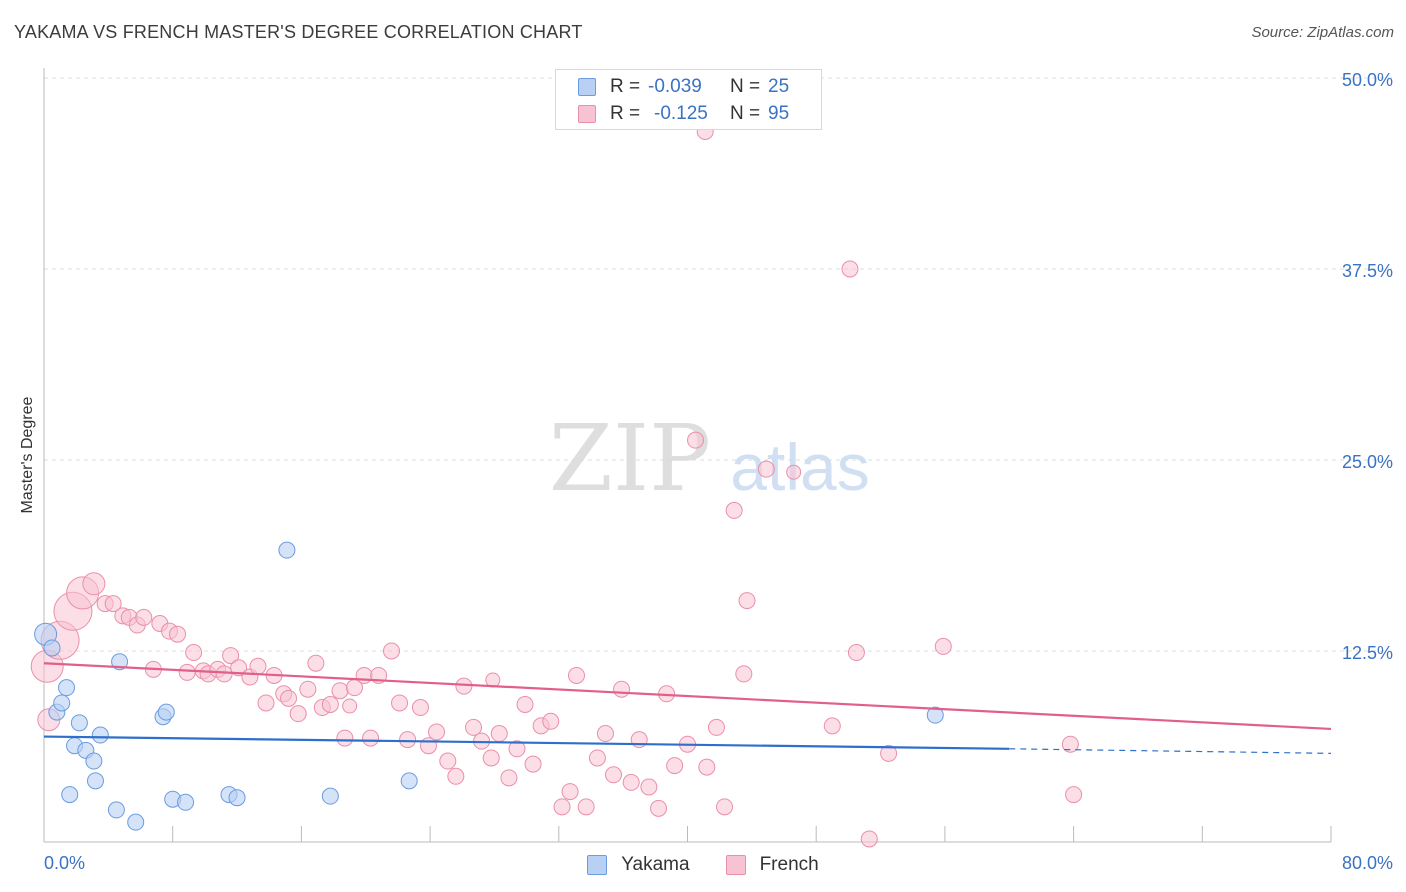 The image size is (1406, 892). What do you see at coordinates (630, 458) in the screenshot?
I see `watermark-zip: ZIP` at bounding box center [630, 458].